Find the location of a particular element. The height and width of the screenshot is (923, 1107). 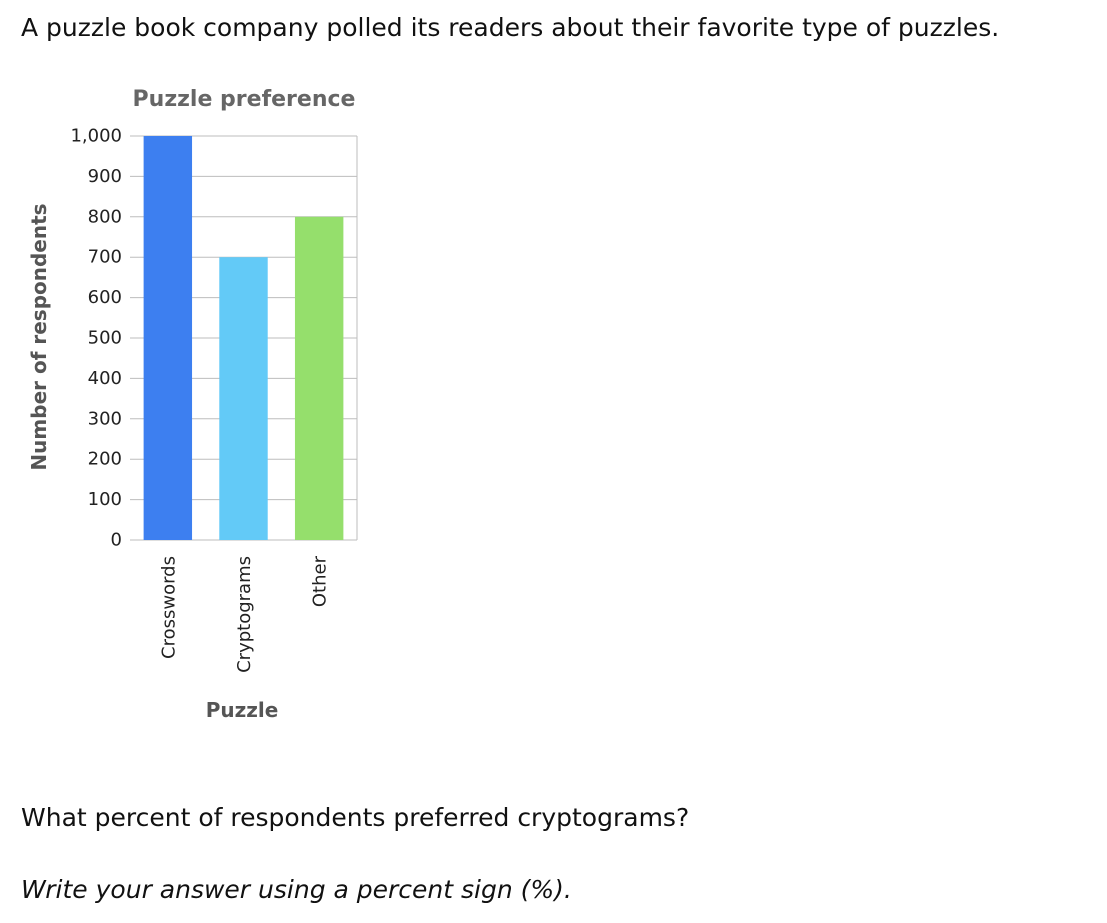

chart-title: Puzzle preference is located at coordinates (244, 99).